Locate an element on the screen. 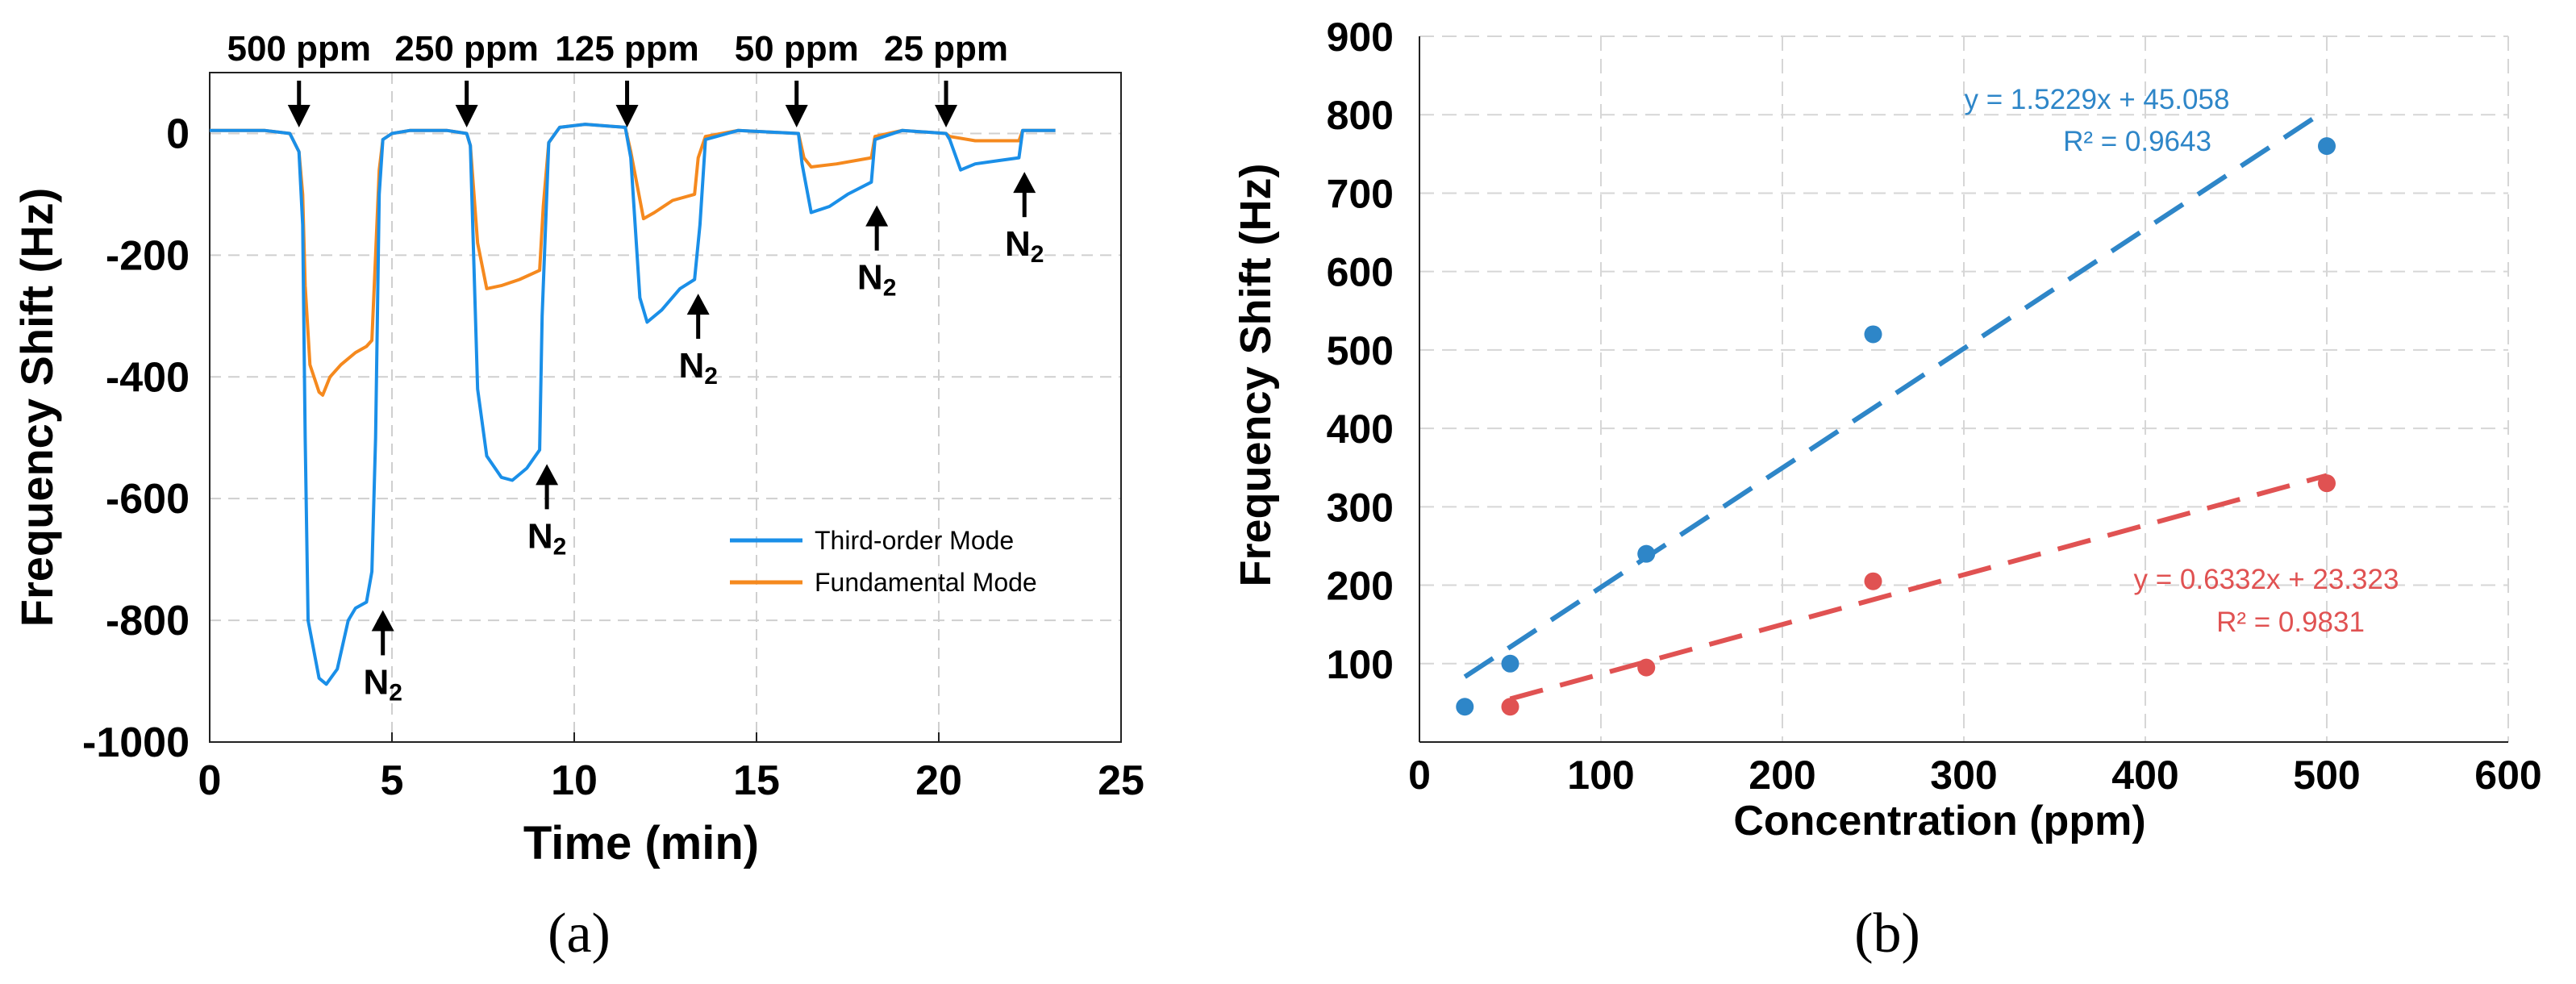 The width and height of the screenshot is (2576, 984). a-y-tick-label: -200 is located at coordinates (148, 255).